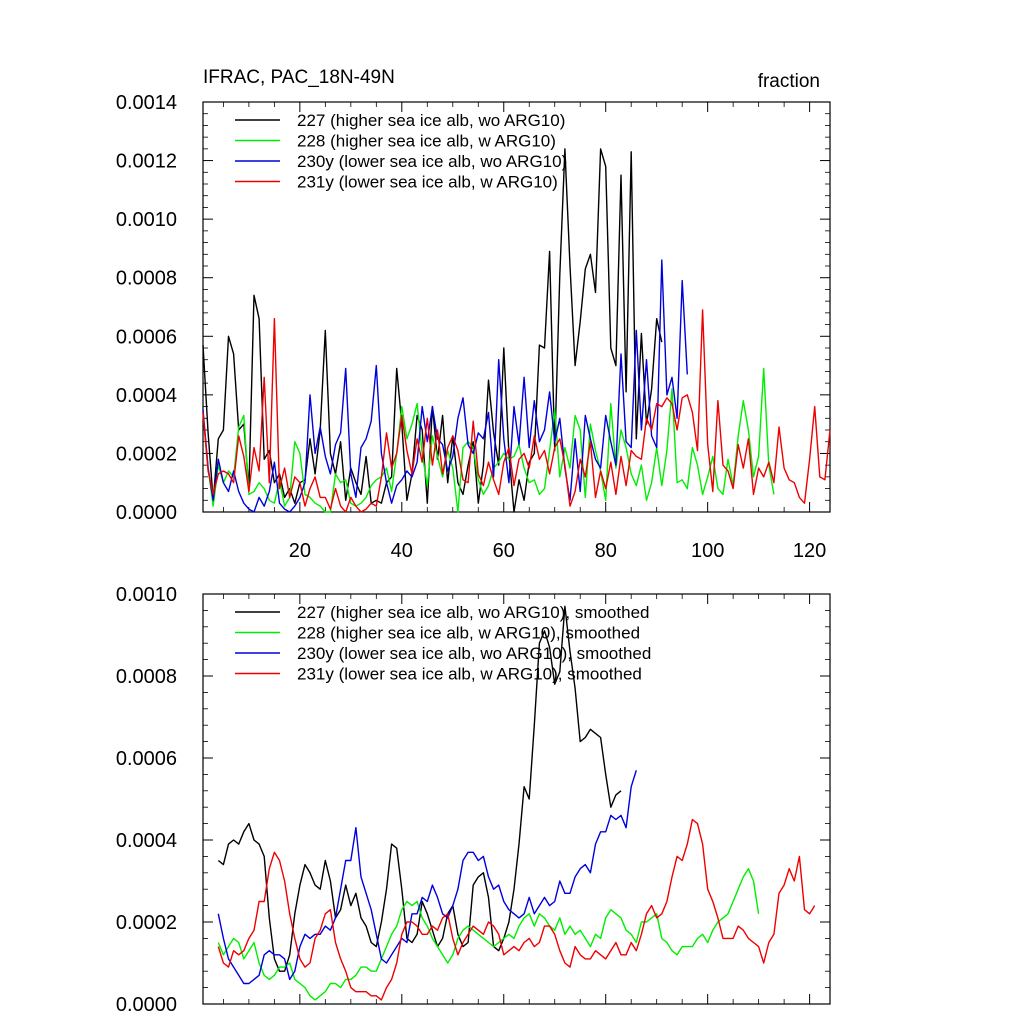 This screenshot has height=1024, width=1024. Describe the element at coordinates (504, 551) in the screenshot. I see `x-tick-label: 60` at that location.